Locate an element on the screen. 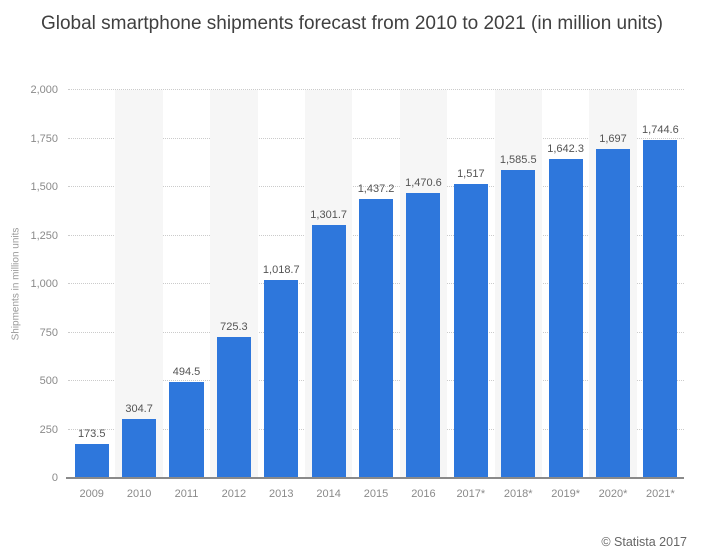 Image resolution: width=704 pixels, height=560 pixels. bar-value-label: 1,585.5 is located at coordinates (518, 160).